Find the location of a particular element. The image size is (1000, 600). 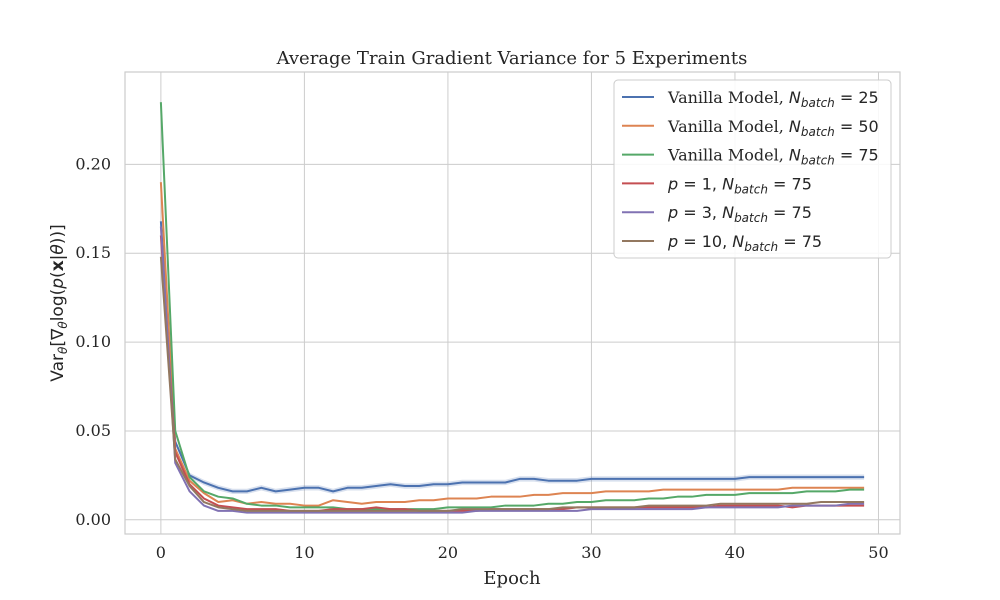

legend-box is located at coordinates (752, 169).